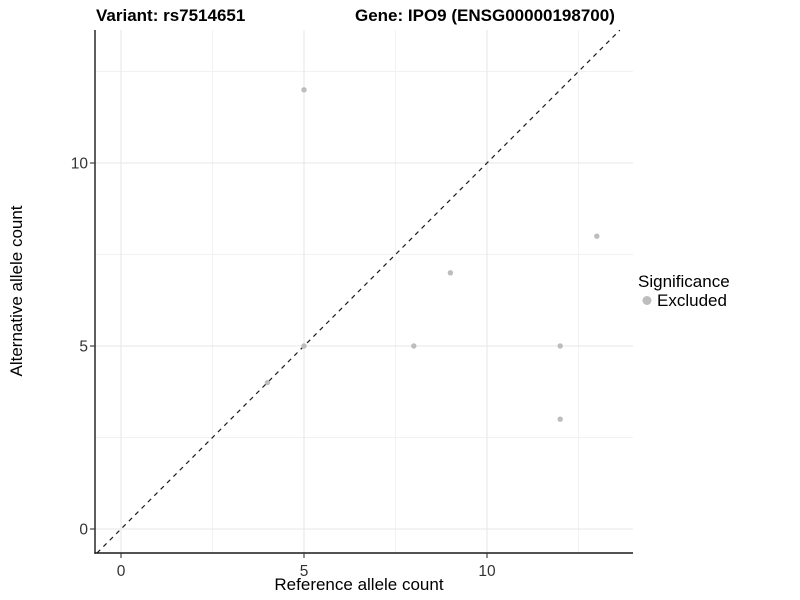  I want to click on y-axis-tick-label: 5, so click(83, 346).